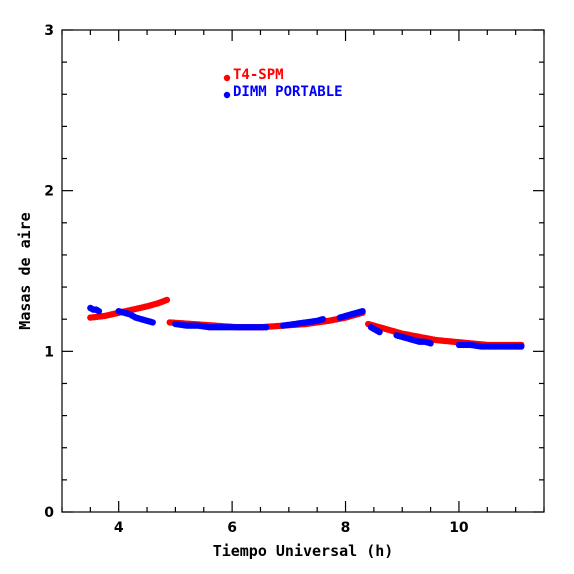 The height and width of the screenshot is (574, 574). I want to click on y-tick-label: 1, so click(49, 352).